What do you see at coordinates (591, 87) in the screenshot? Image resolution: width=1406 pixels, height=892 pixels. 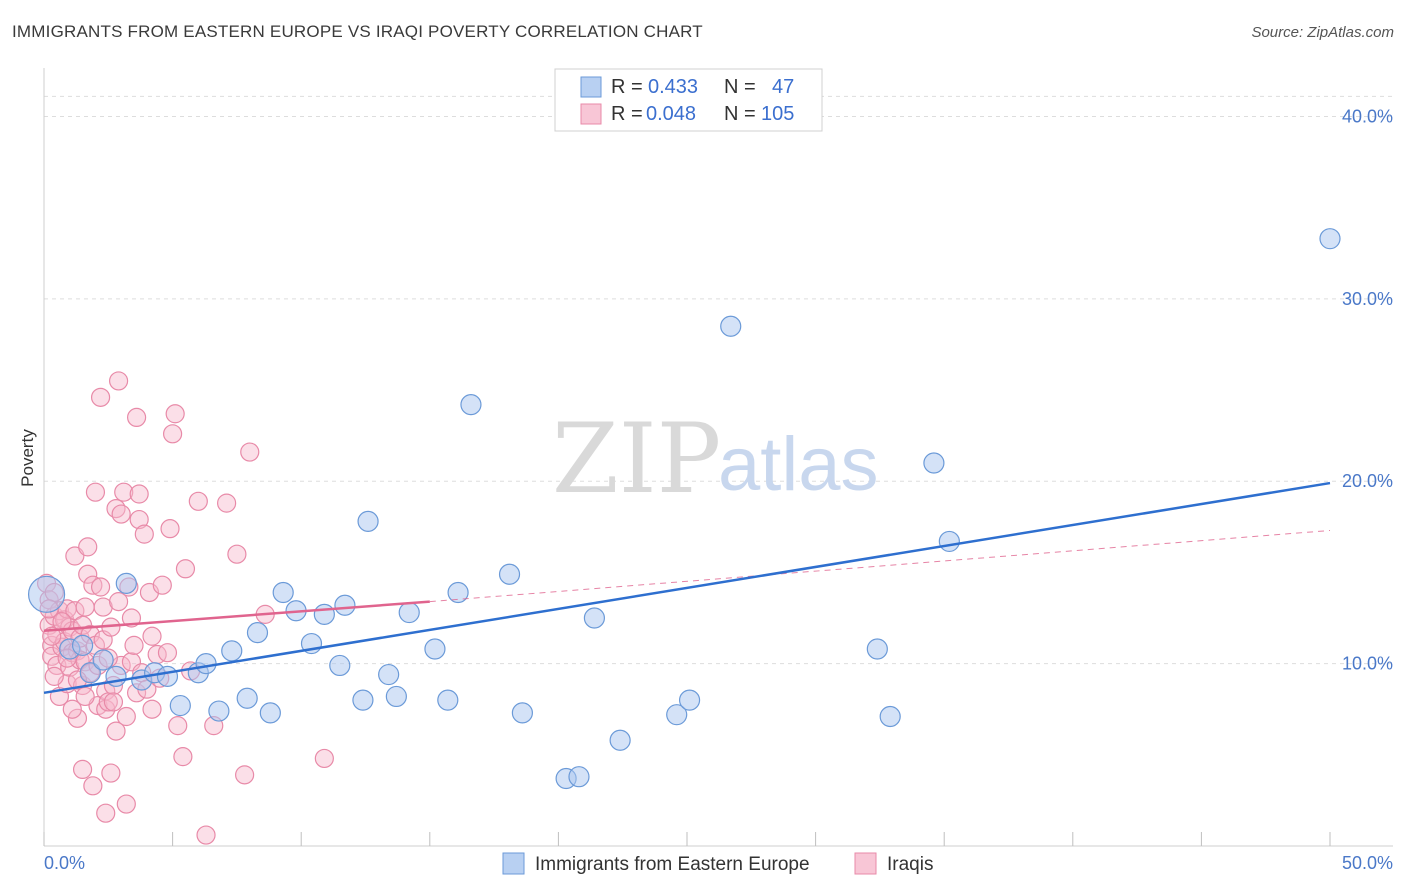 I see `legend-swatch-blue` at bounding box center [591, 87].